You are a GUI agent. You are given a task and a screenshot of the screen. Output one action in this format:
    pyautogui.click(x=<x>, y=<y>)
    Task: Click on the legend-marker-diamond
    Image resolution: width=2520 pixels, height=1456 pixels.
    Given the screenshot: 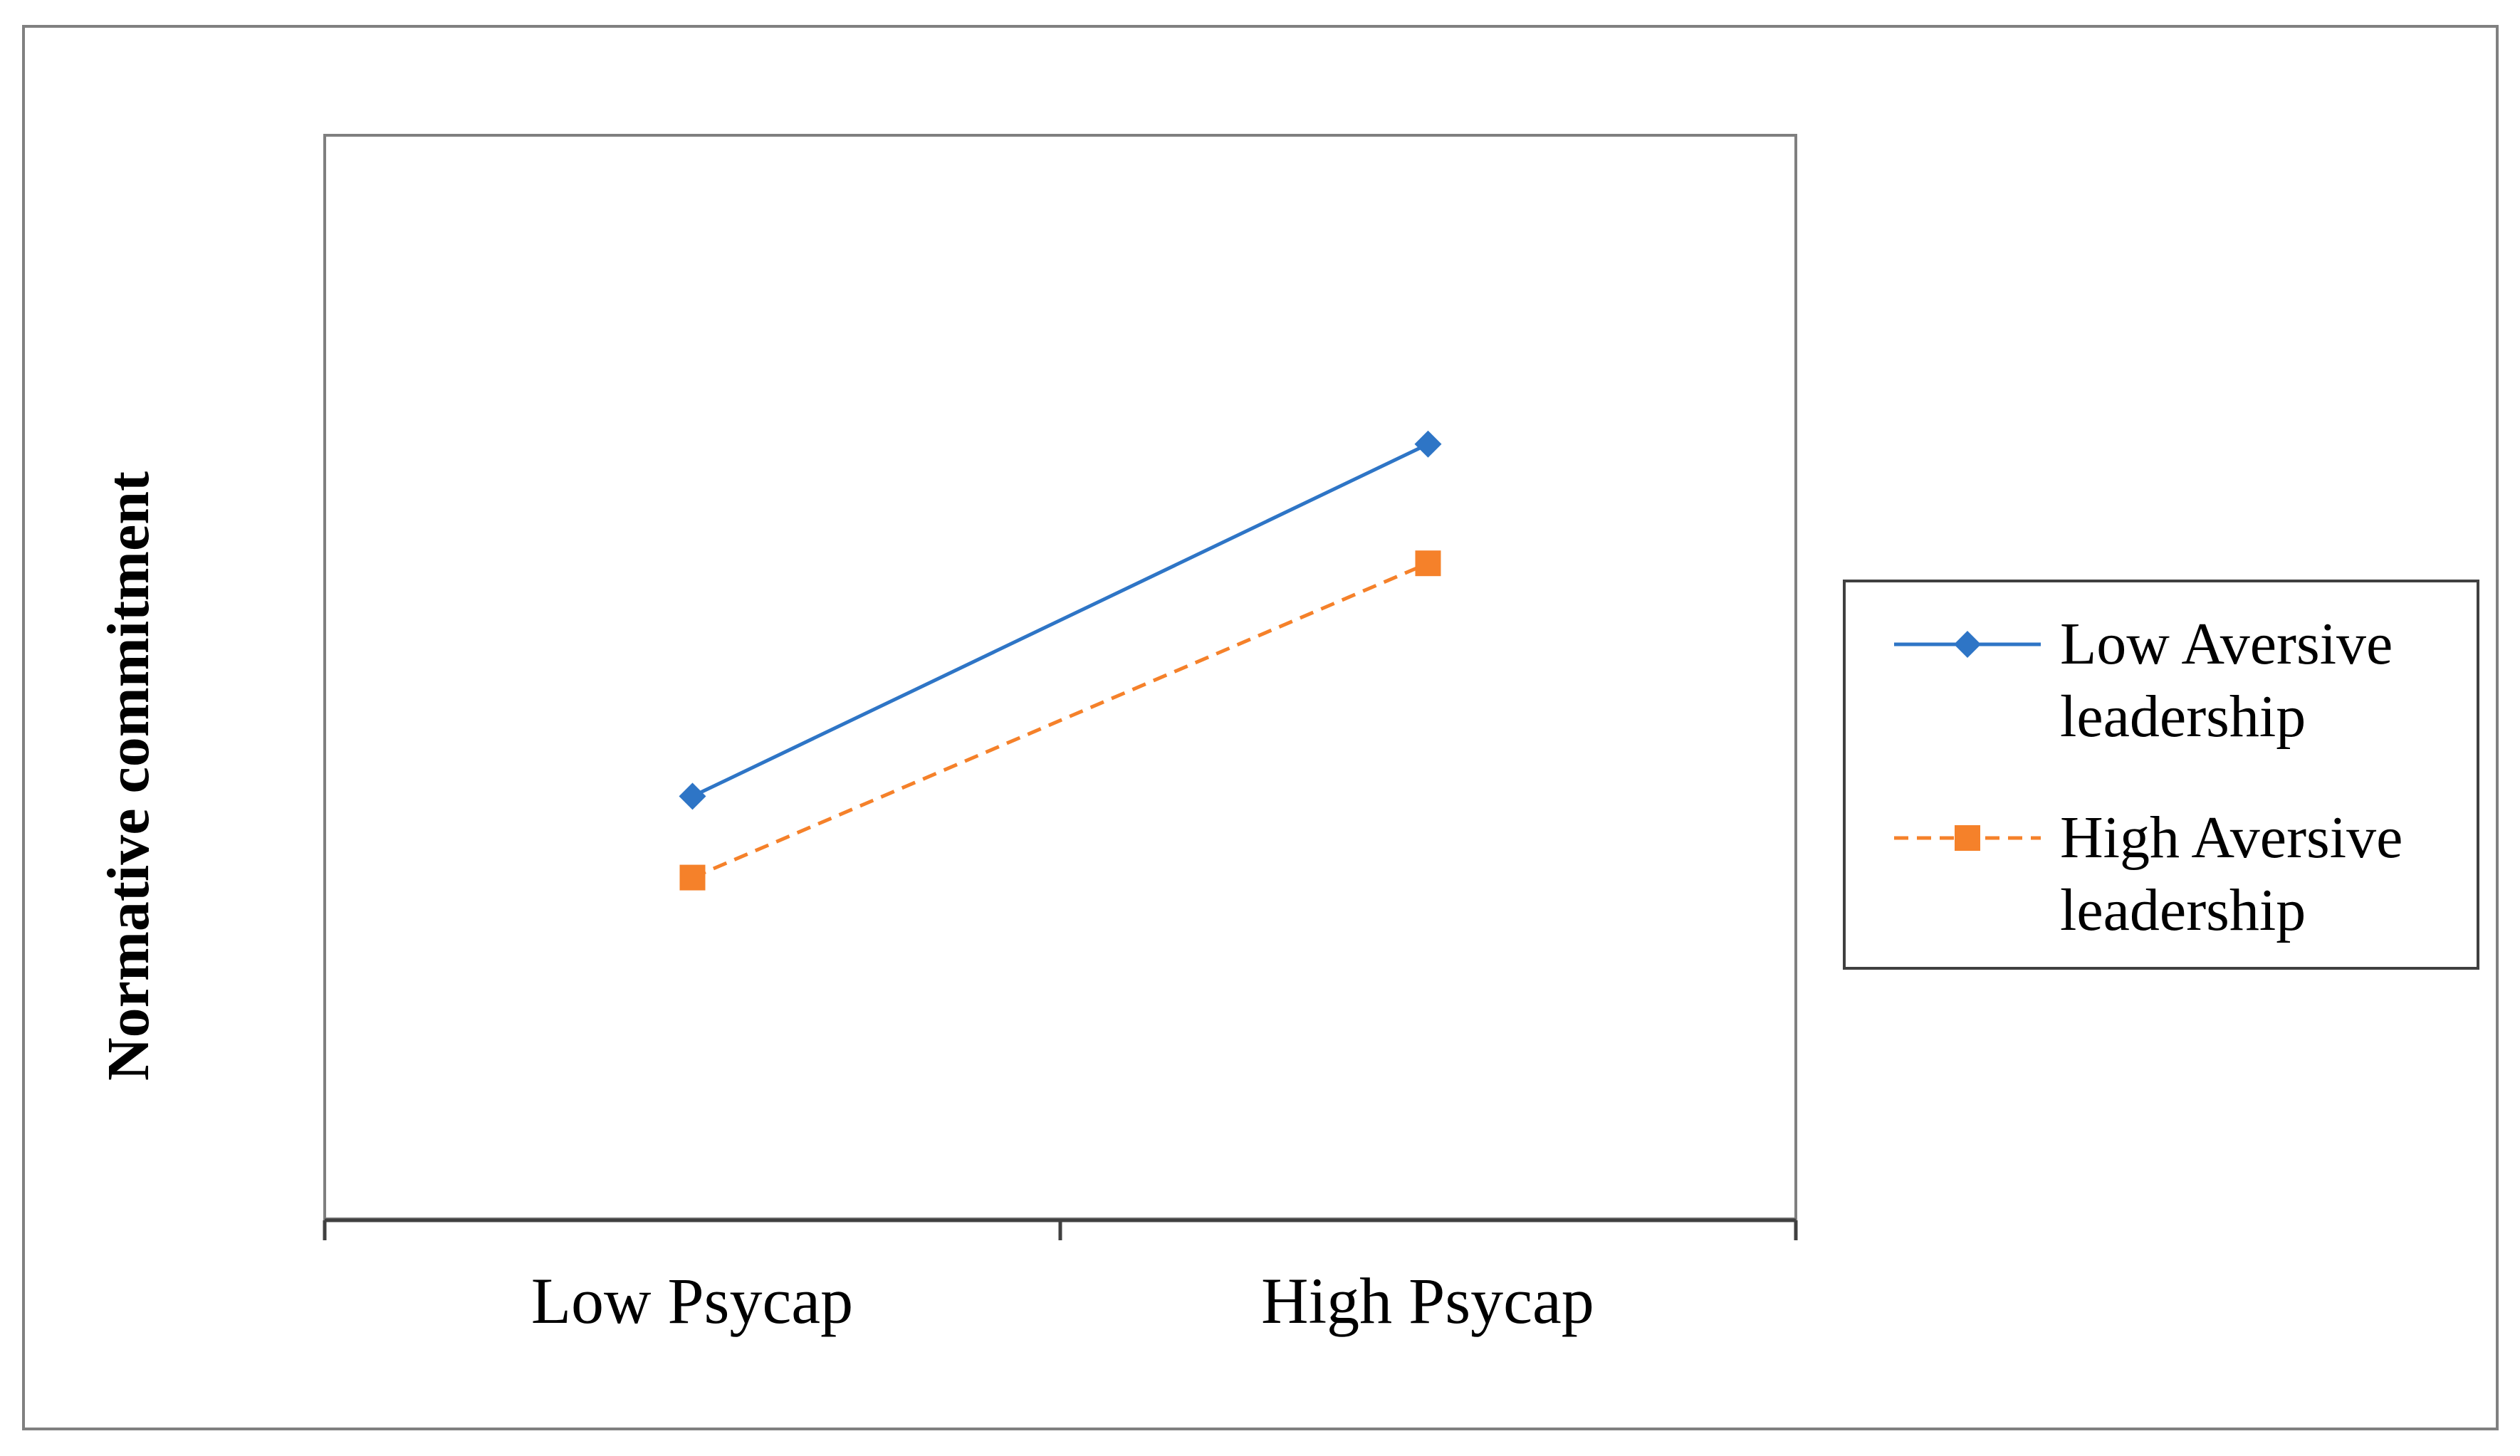 What is the action you would take?
    pyautogui.click(x=1967, y=644)
    